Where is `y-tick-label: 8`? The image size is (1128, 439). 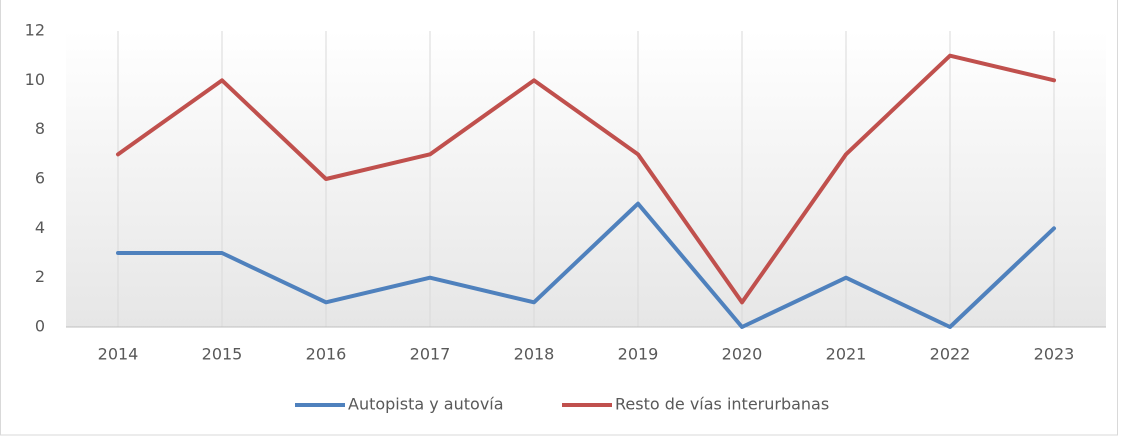
y-tick-label: 8 is located at coordinates (40, 128).